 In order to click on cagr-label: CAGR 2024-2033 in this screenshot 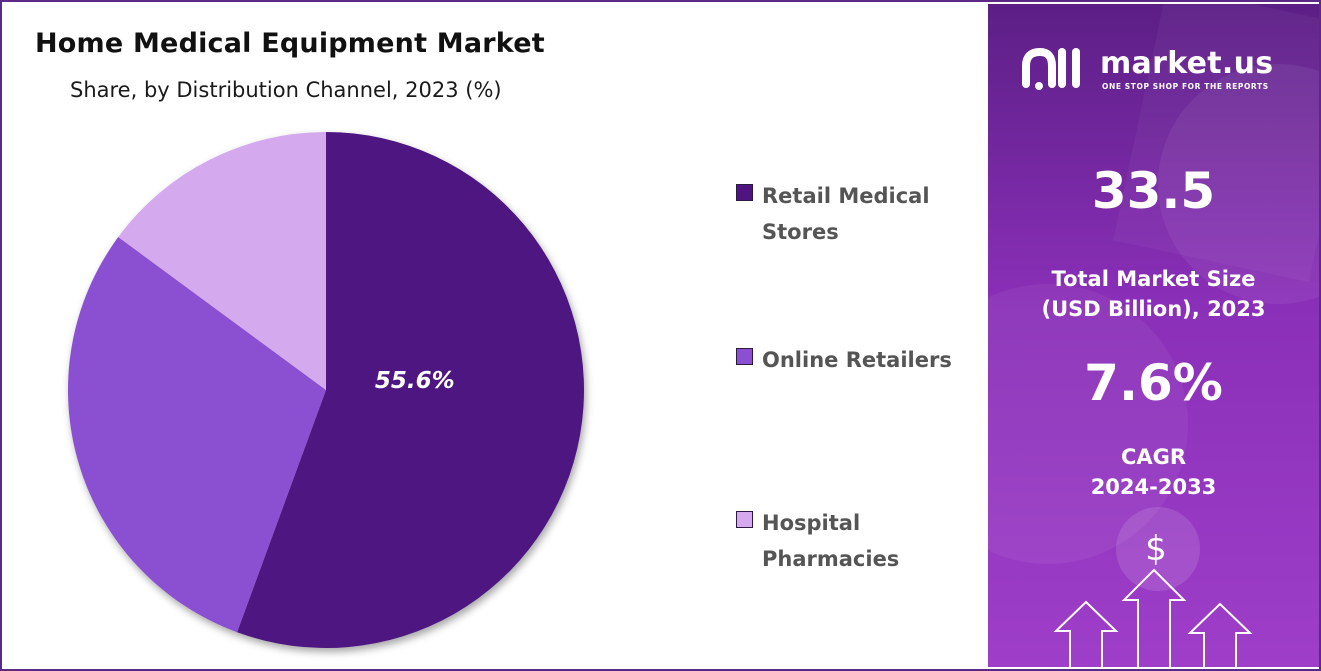, I will do `click(1153, 472)`.